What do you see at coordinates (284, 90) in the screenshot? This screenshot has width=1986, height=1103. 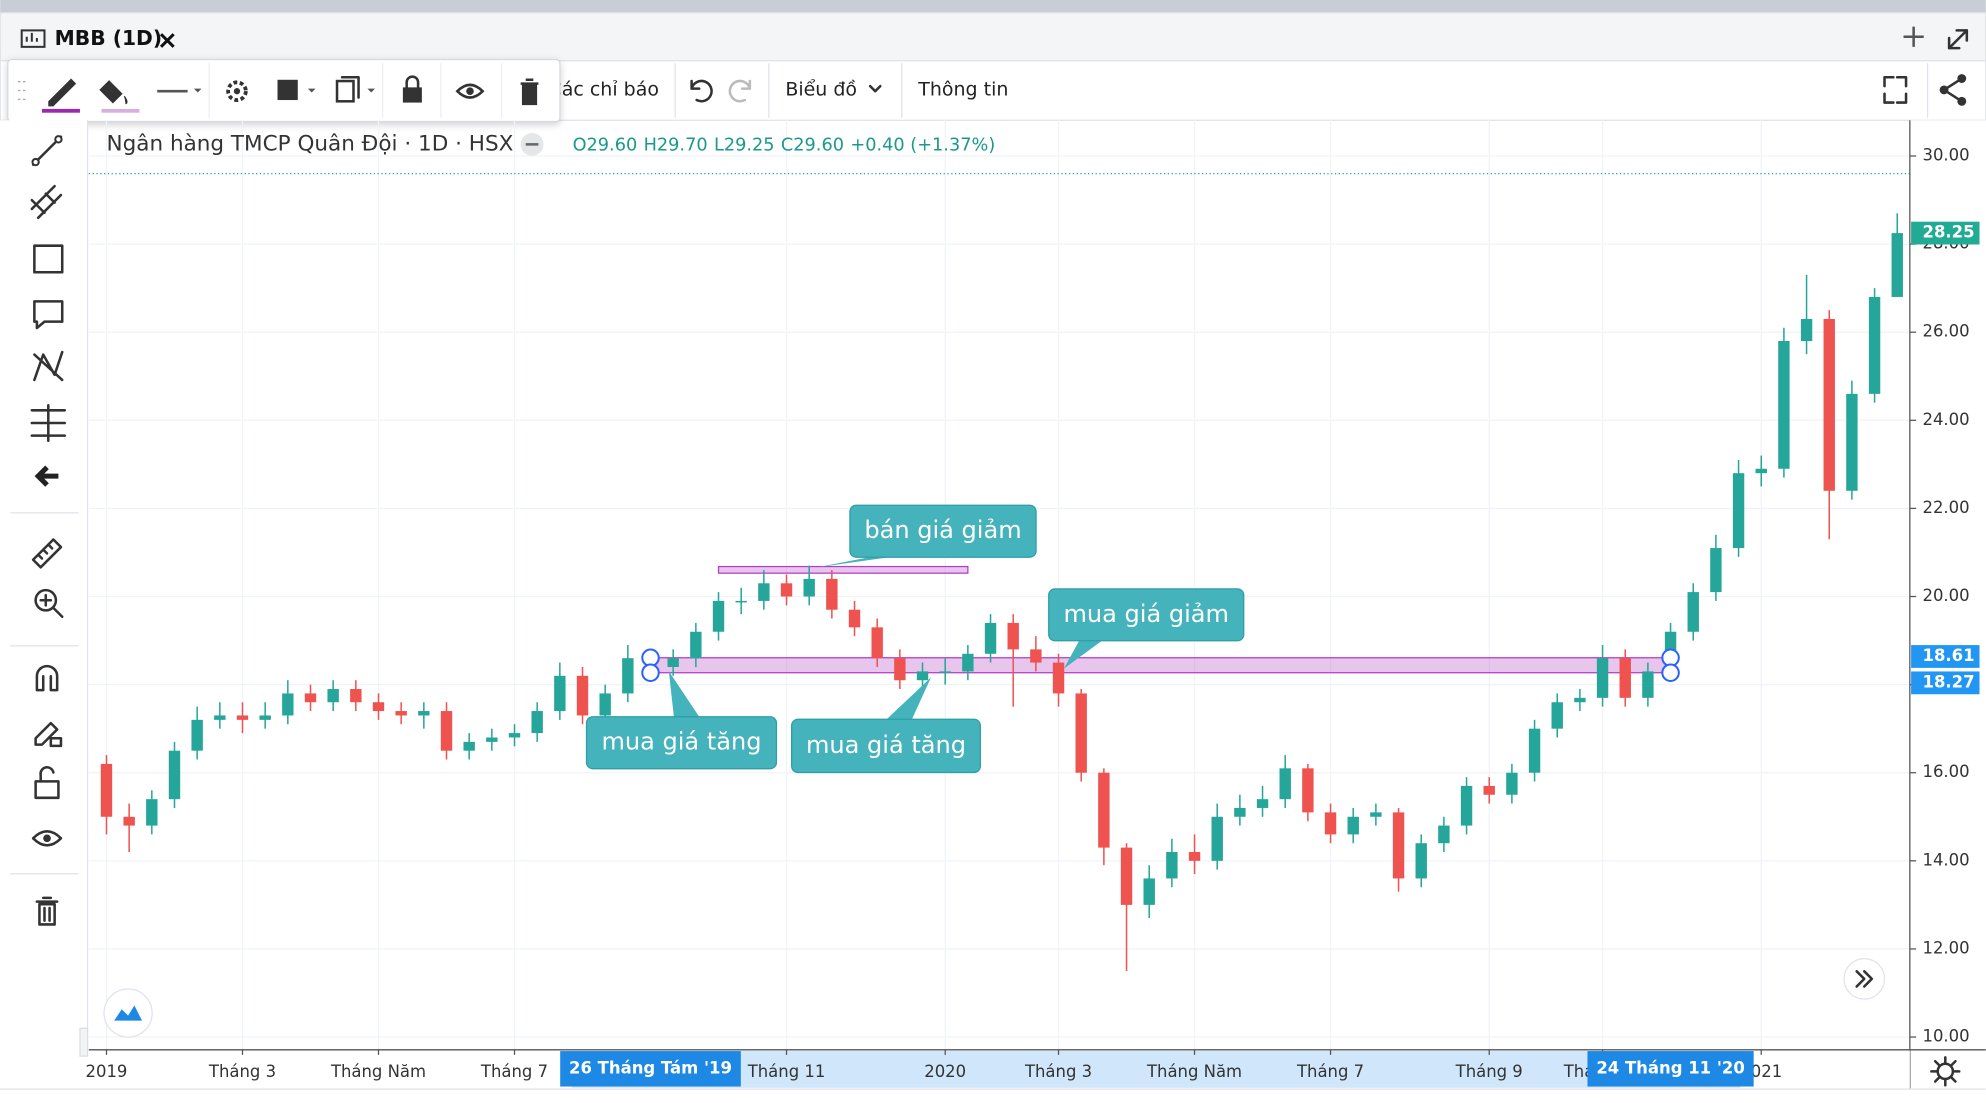 I see `floating-toolbar` at bounding box center [284, 90].